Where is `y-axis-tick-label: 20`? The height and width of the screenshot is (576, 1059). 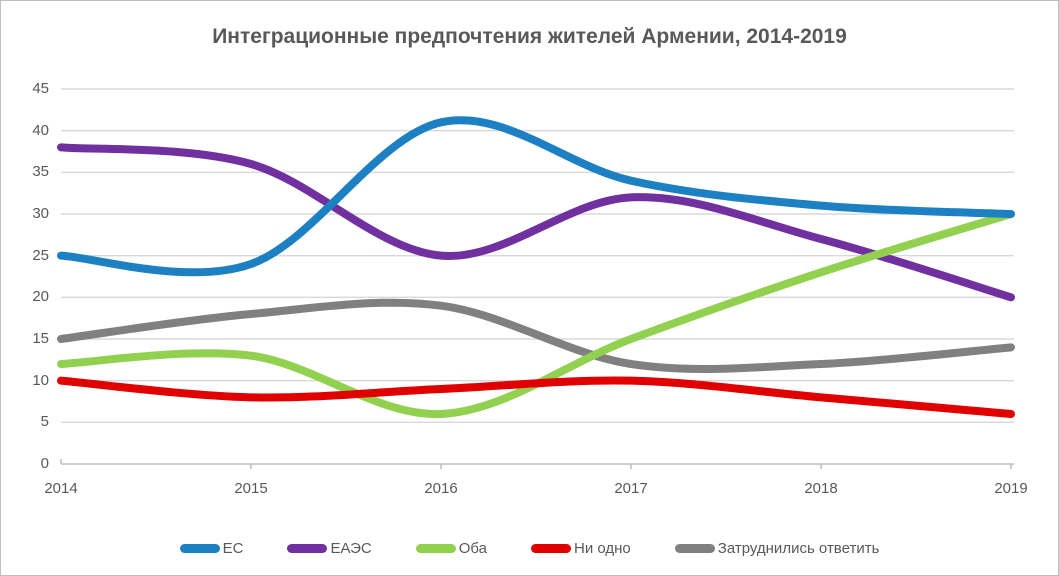
y-axis-tick-label: 20 is located at coordinates (40, 297).